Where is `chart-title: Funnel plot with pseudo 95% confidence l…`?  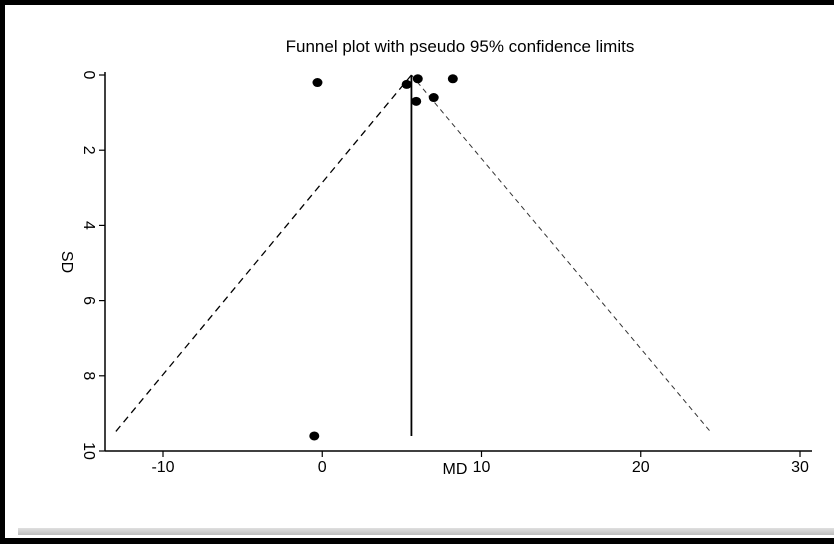
chart-title: Funnel plot with pseudo 95% confidence l… is located at coordinates (460, 46).